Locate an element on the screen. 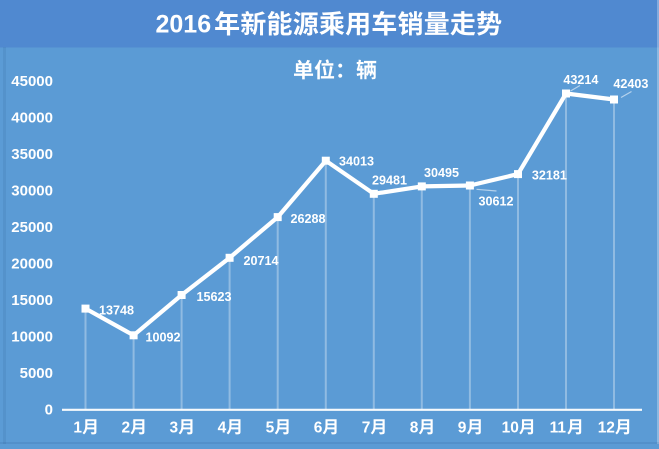 The height and width of the screenshot is (449, 659). svg-text: 25000 is located at coordinates (32, 227).